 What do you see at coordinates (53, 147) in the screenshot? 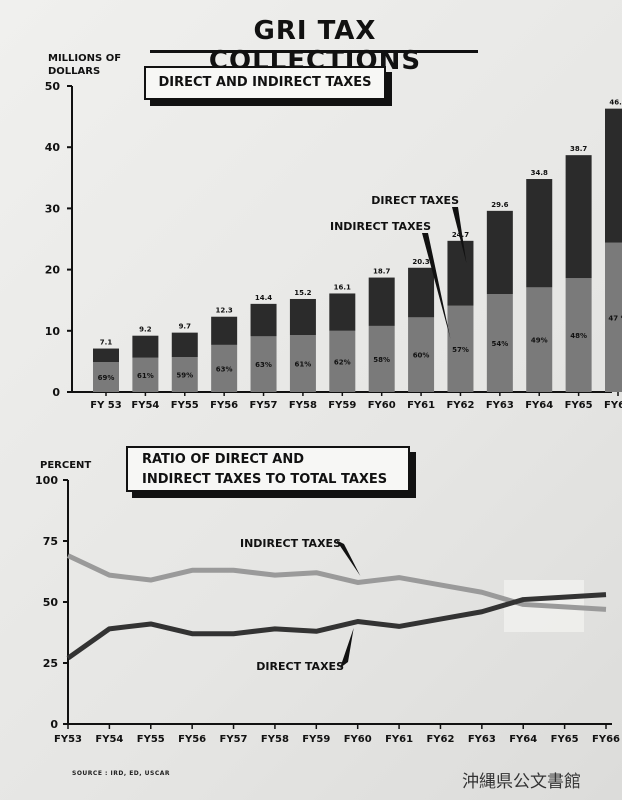
I see `bar-y-tick-label: 40` at bounding box center [53, 147].